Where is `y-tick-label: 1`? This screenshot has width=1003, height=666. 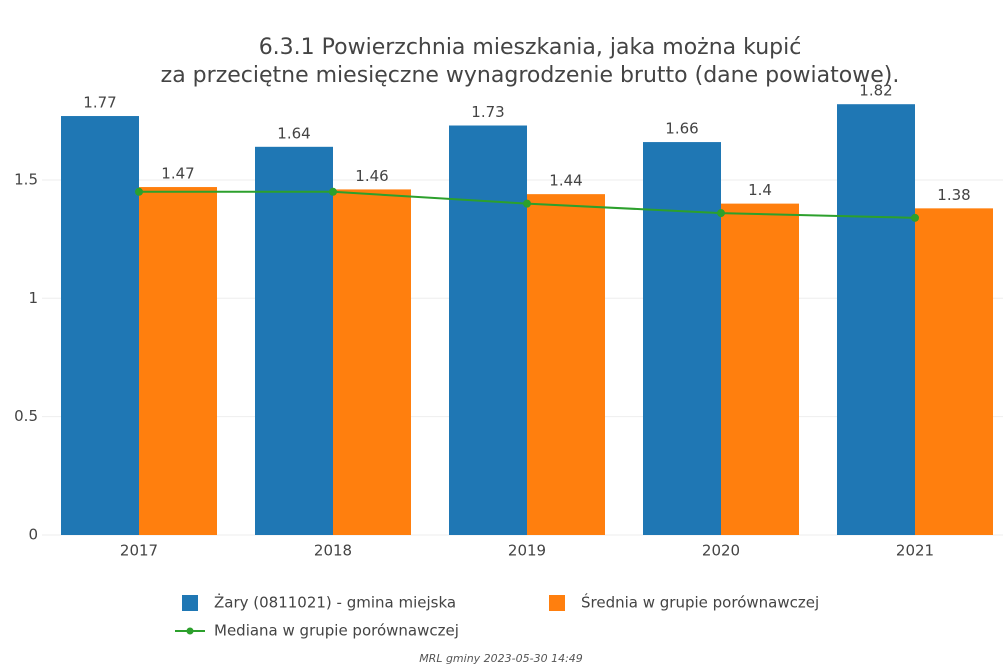 y-tick-label: 1 is located at coordinates (33, 298).